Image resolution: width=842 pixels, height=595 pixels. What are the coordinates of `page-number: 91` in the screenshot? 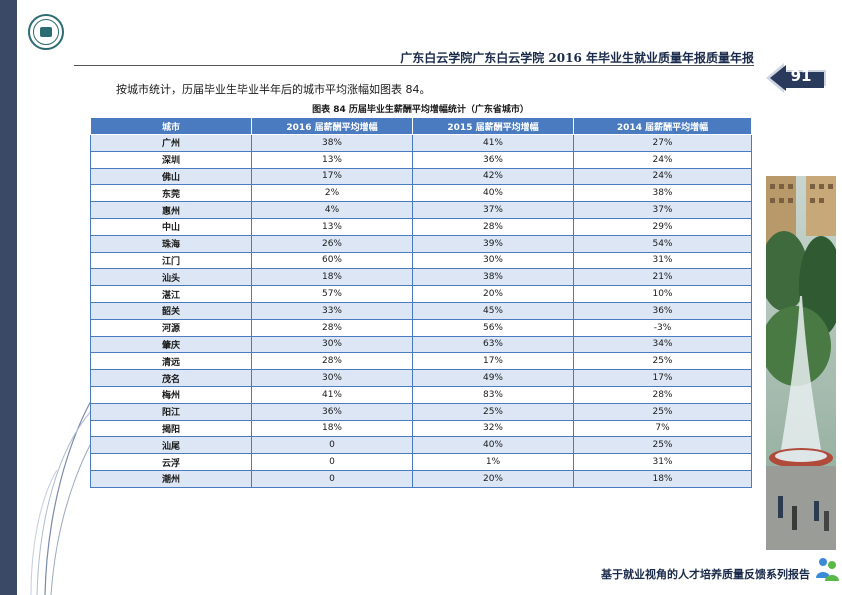 It's located at (801, 76).